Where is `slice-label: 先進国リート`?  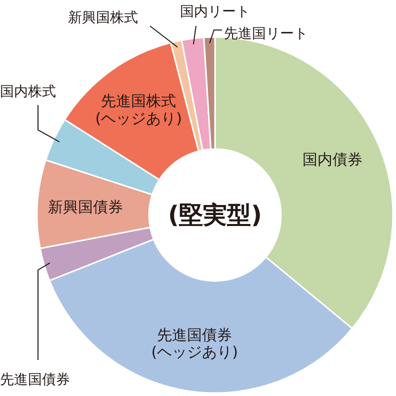 slice-label: 先進国リート is located at coordinates (266, 34).